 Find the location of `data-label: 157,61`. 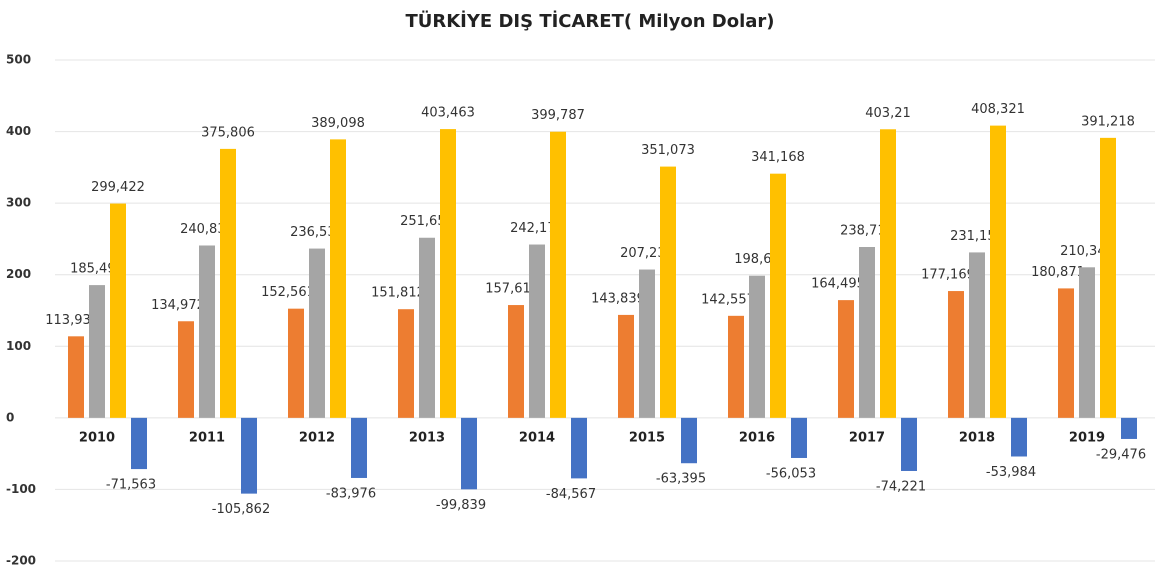

data-label: 157,61 is located at coordinates (508, 289).